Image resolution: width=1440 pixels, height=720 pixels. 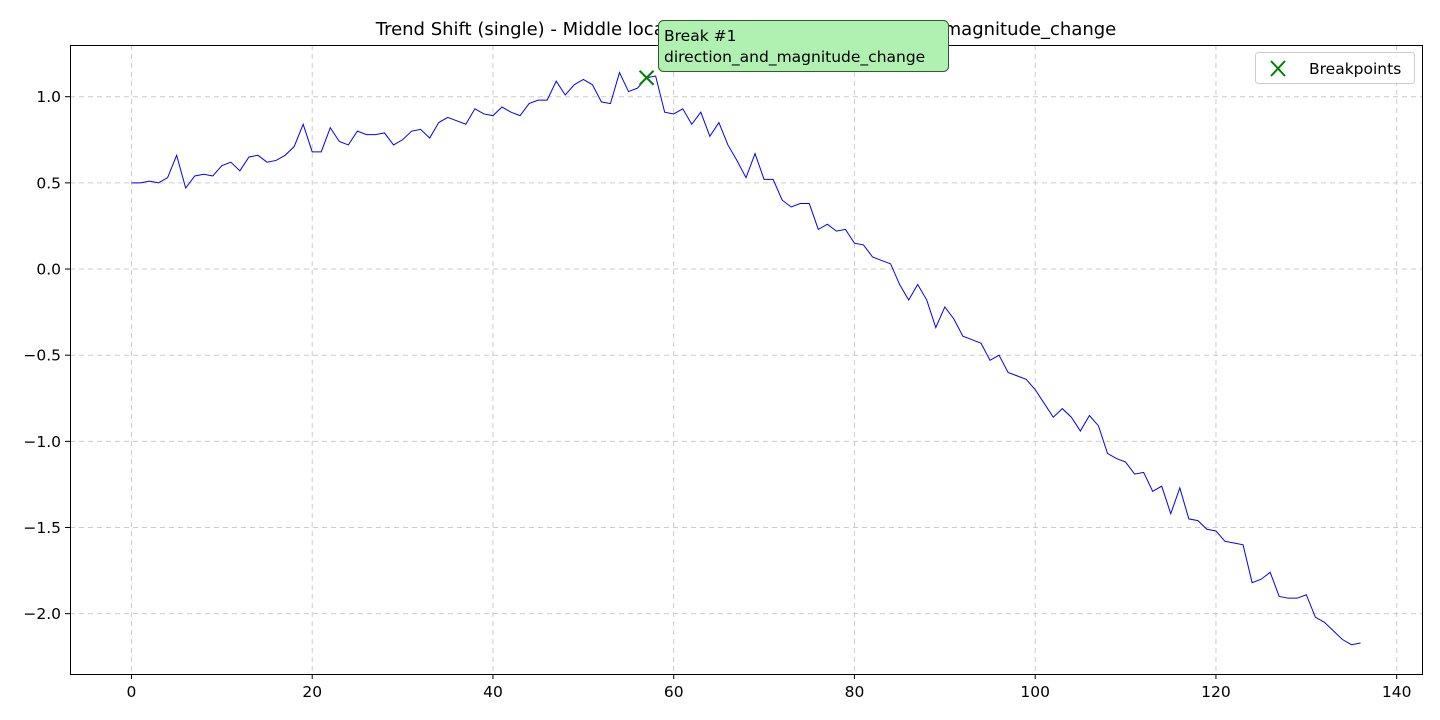 What do you see at coordinates (1035, 692) in the screenshot?
I see `x-tick-label: 100` at bounding box center [1035, 692].